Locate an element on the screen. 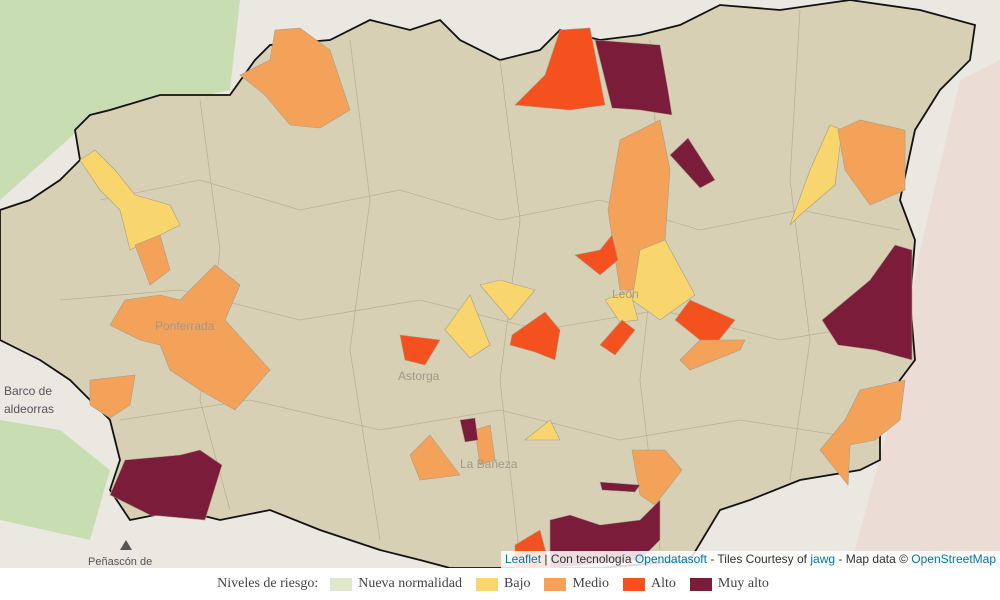  legend-item: Medio is located at coordinates (576, 584).